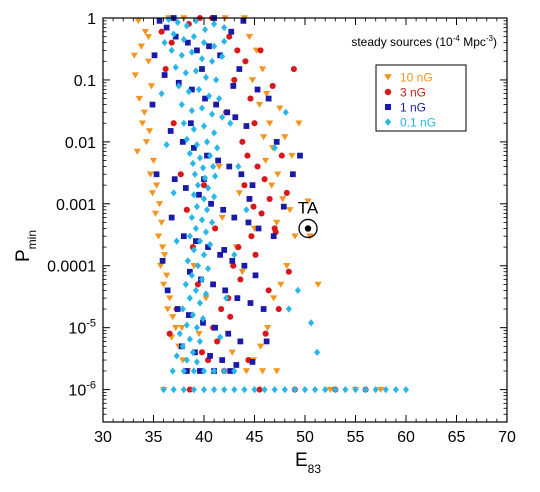  I want to click on annotation-unit-exp: -3, so click(490, 38).